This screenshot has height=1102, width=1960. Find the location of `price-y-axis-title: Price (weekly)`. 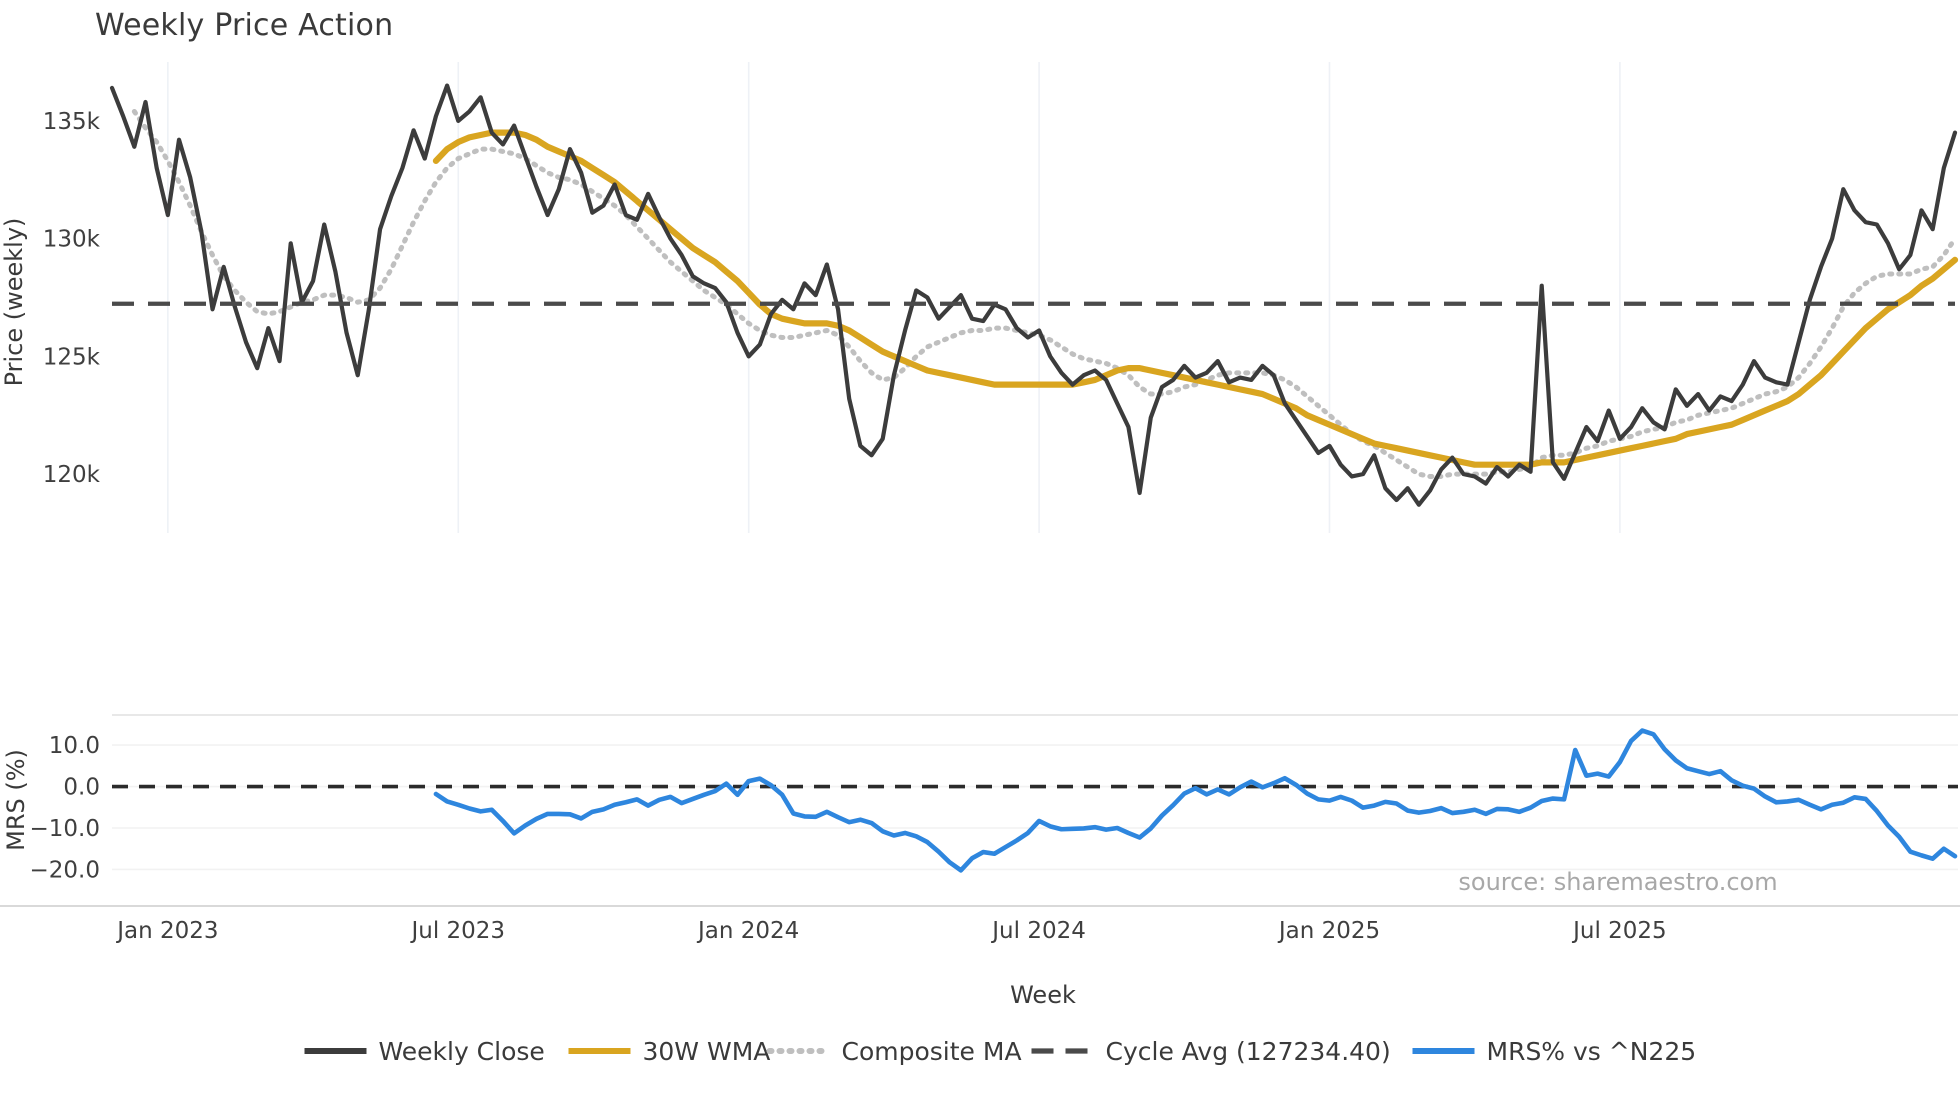

price-y-axis-title: Price (weekly) is located at coordinates (14, 302).